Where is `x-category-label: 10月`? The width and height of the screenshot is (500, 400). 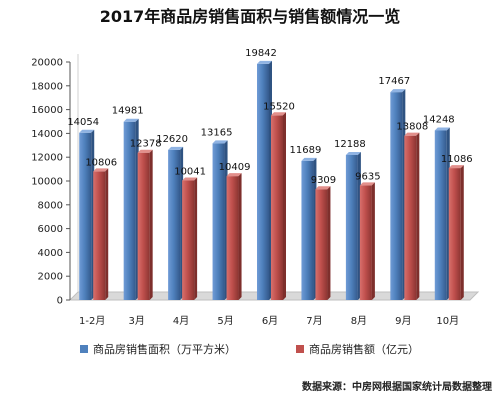 x-category-label: 10月 is located at coordinates (447, 321).